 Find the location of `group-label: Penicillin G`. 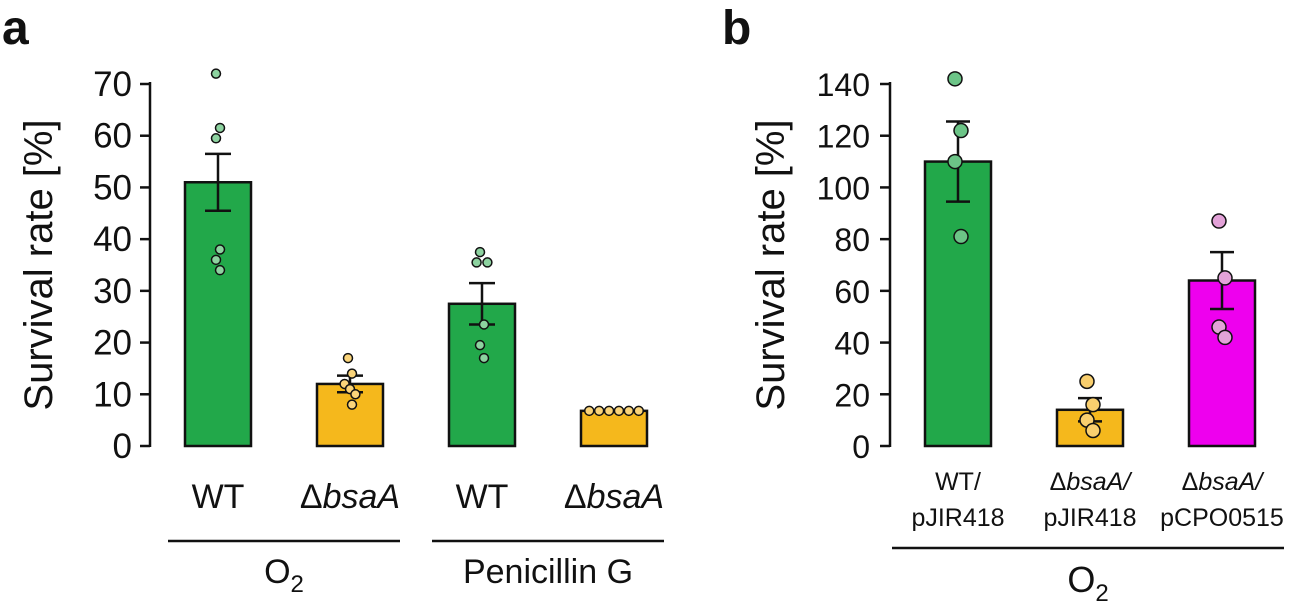

group-label: Penicillin G is located at coordinates (548, 572).